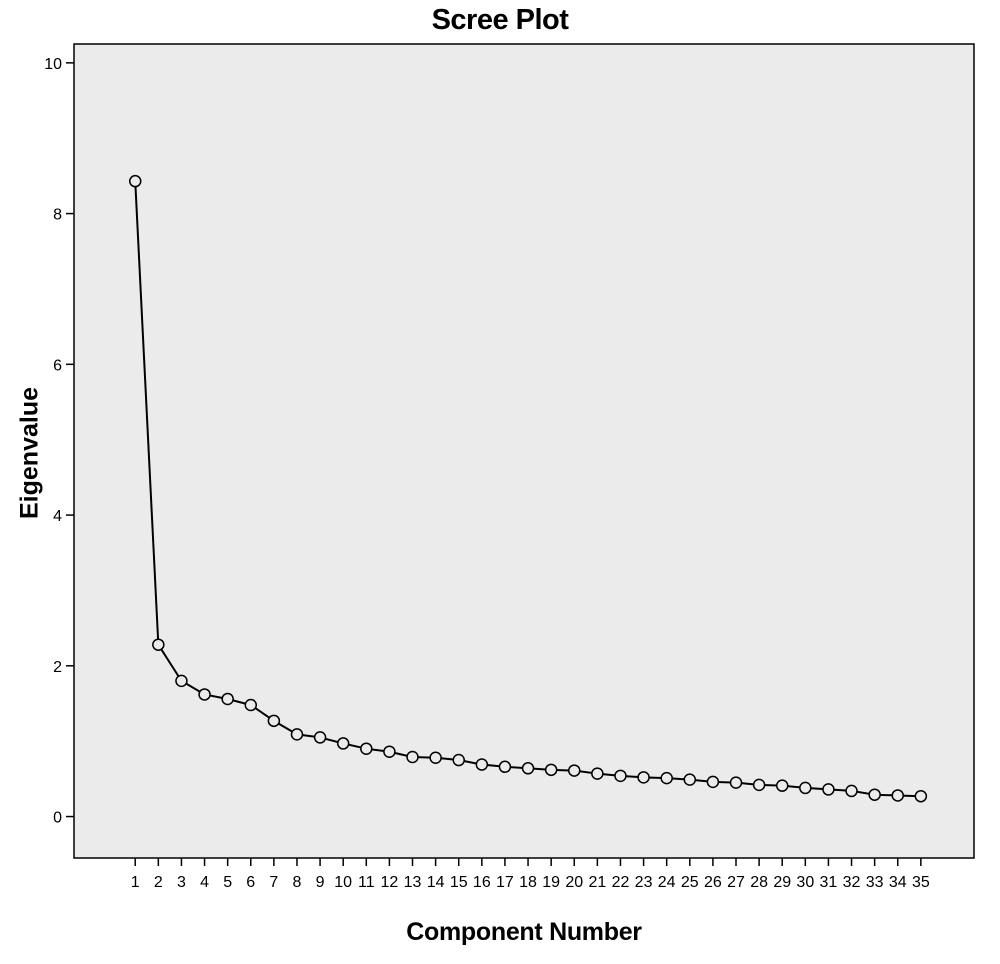  What do you see at coordinates (413, 882) in the screenshot?
I see `x-tick-label: 13` at bounding box center [413, 882].